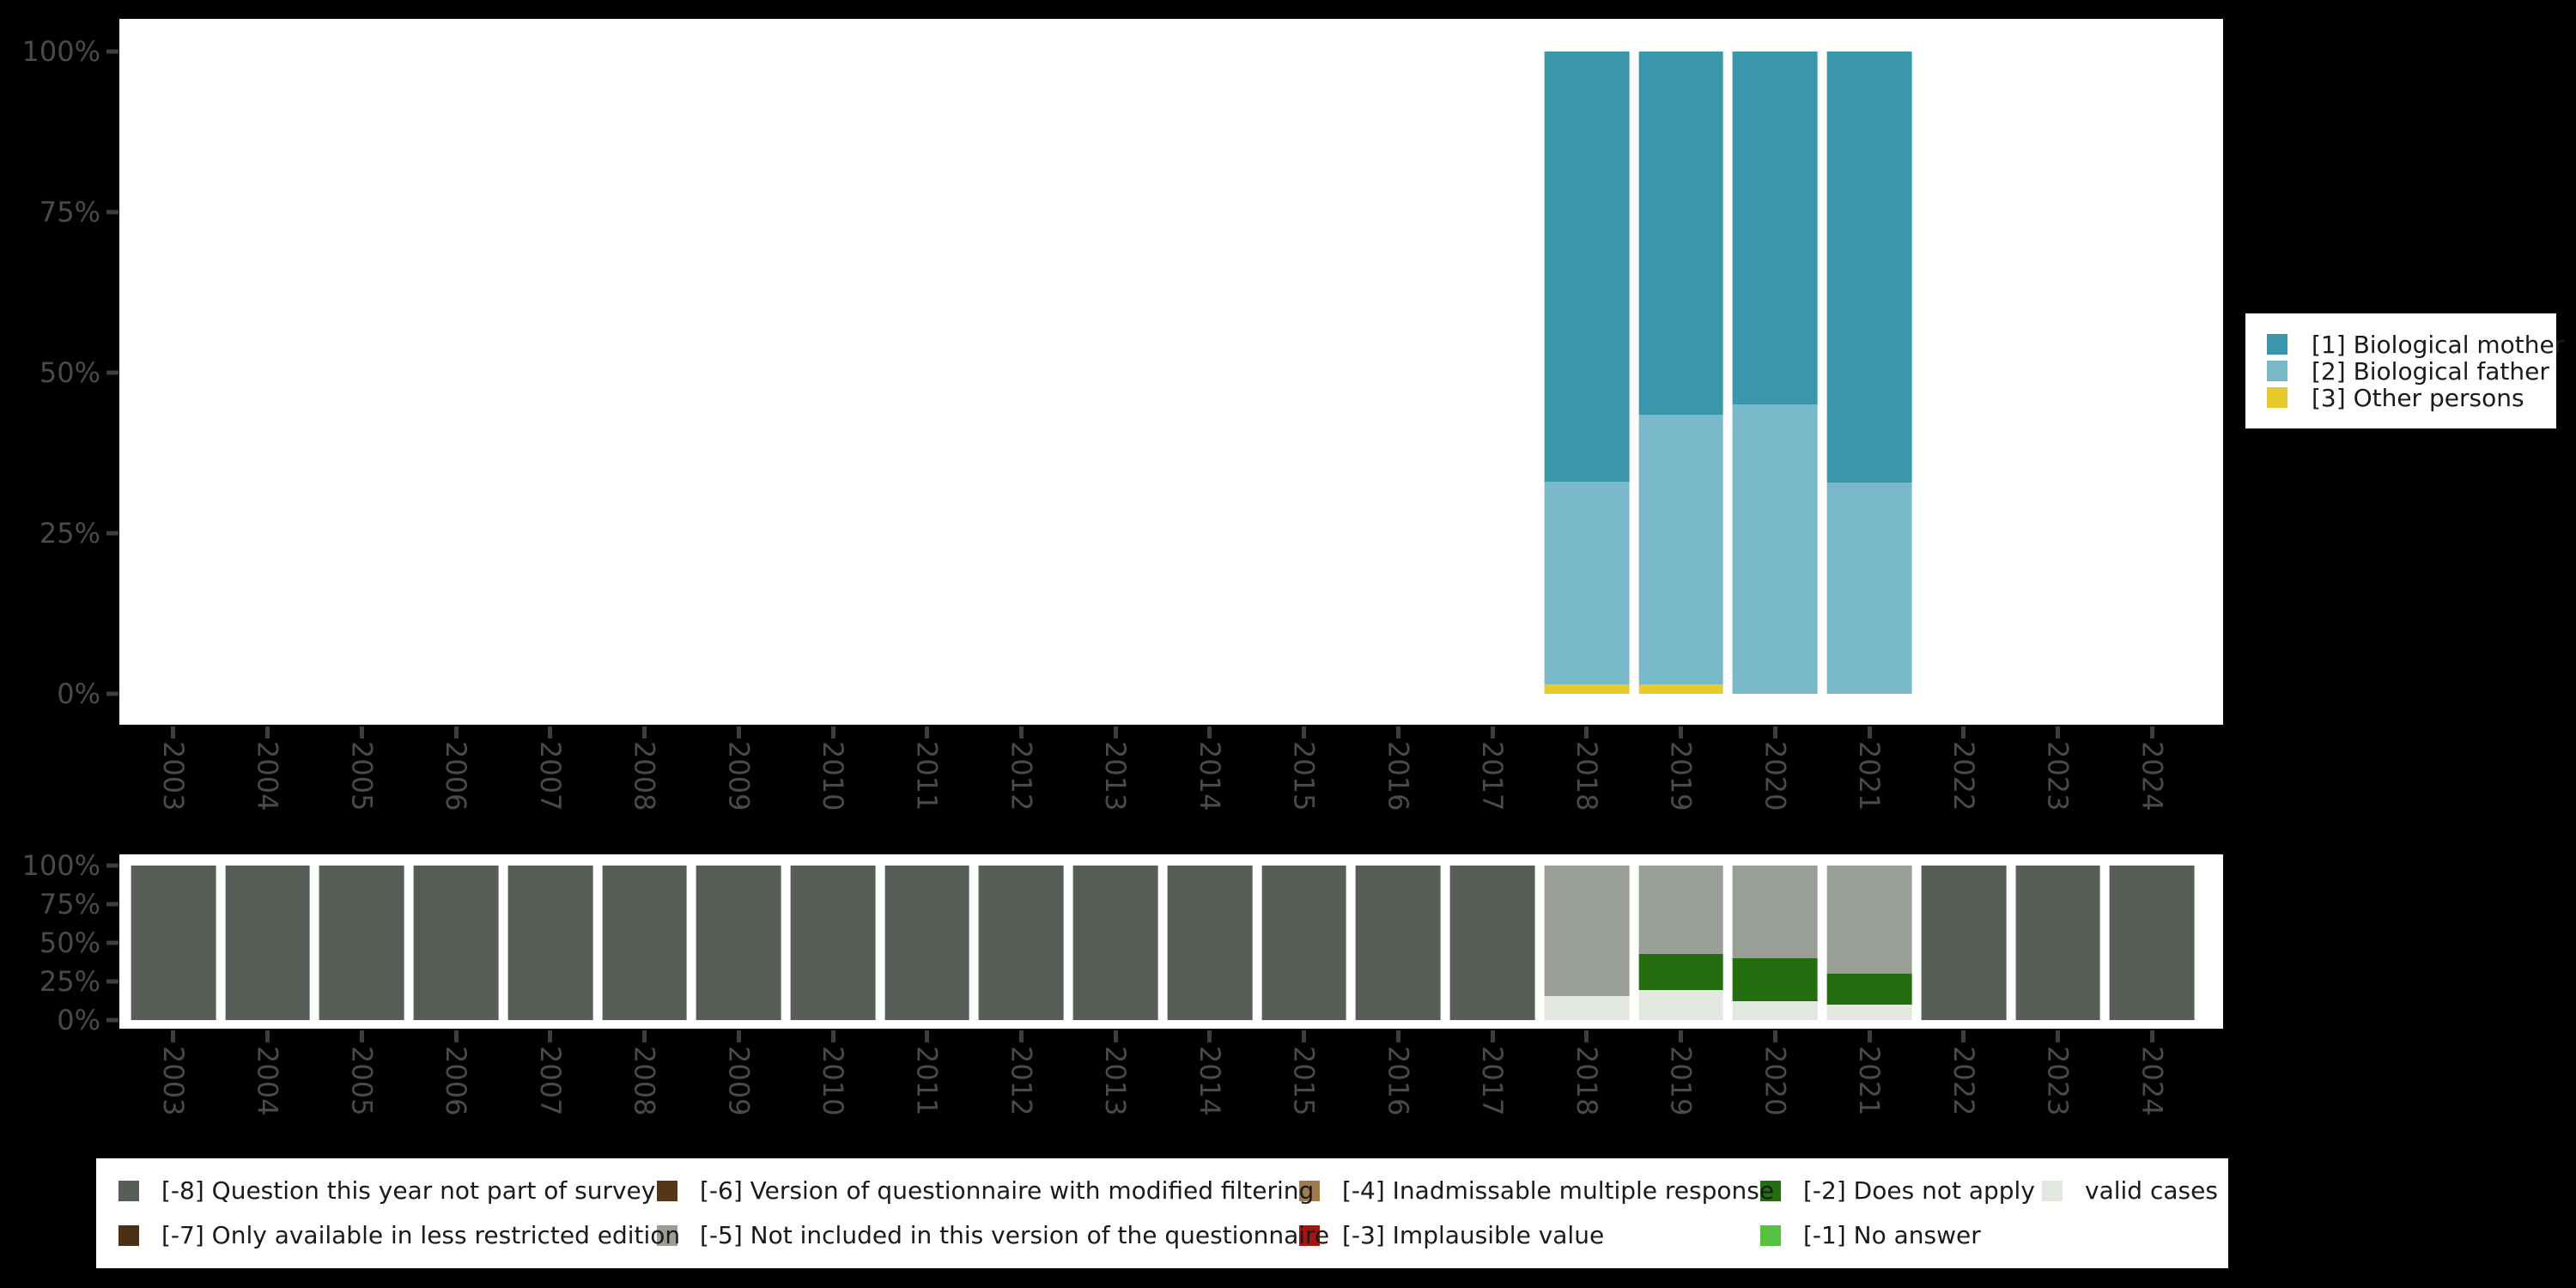  I want to click on x-tick-label: 2013, so click(1116, 776).